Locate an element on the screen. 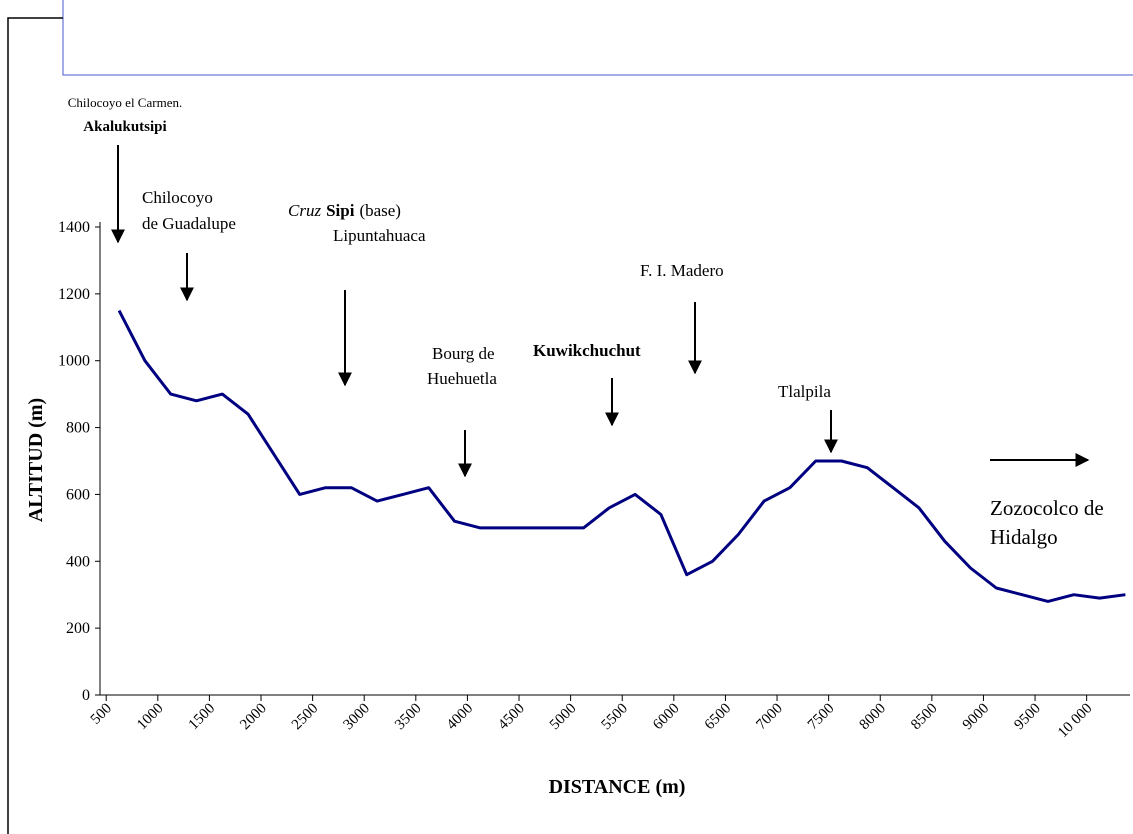 This screenshot has height=834, width=1133. x-tick-label: 4000 is located at coordinates (460, 717).